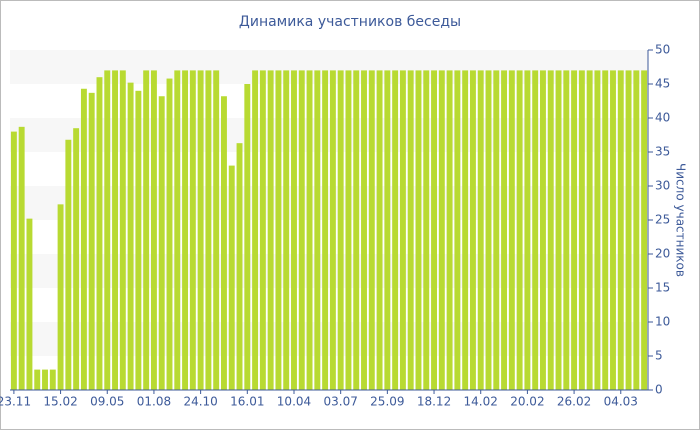 Image resolution: width=700 pixels, height=430 pixels. I want to click on x-tick-label: 14.02, so click(481, 402).